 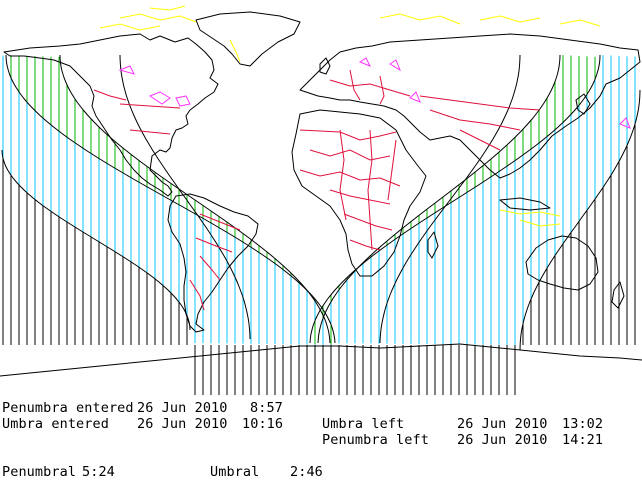 I want to click on moonset-penumbra-left-curve, so click(x=450, y=199).